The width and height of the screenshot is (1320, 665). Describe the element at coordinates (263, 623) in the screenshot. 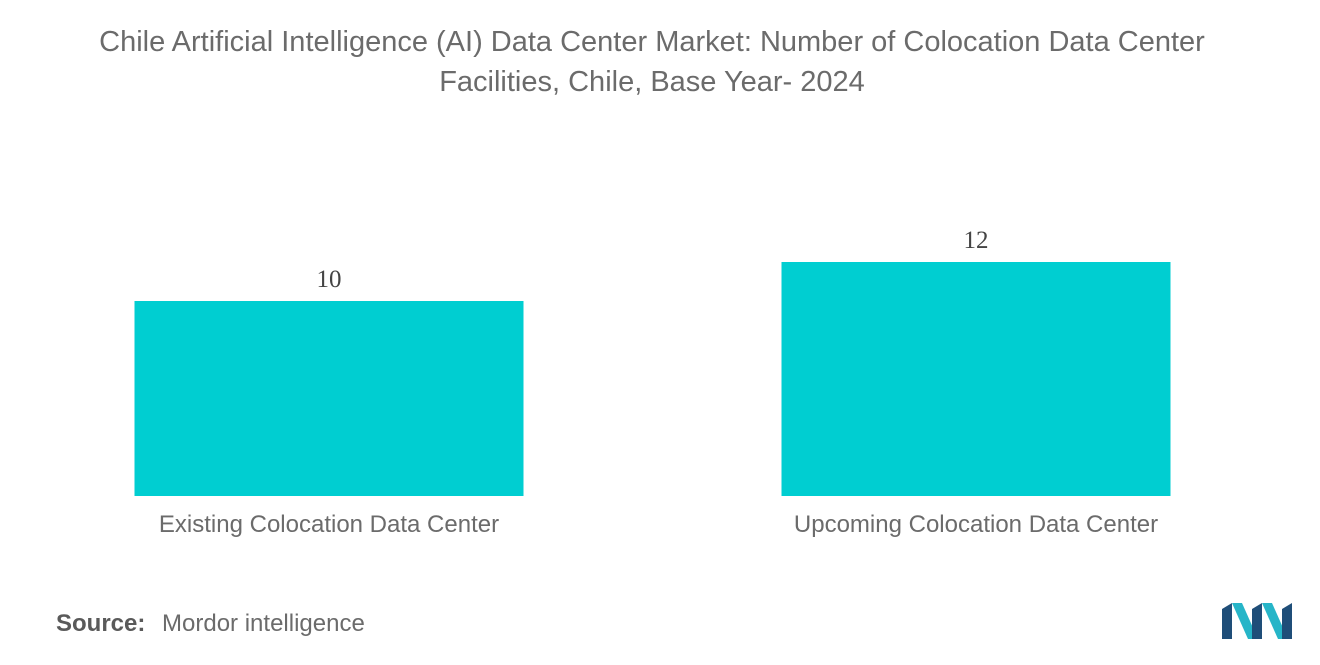

I see `source-text: Mordor intelligence` at that location.